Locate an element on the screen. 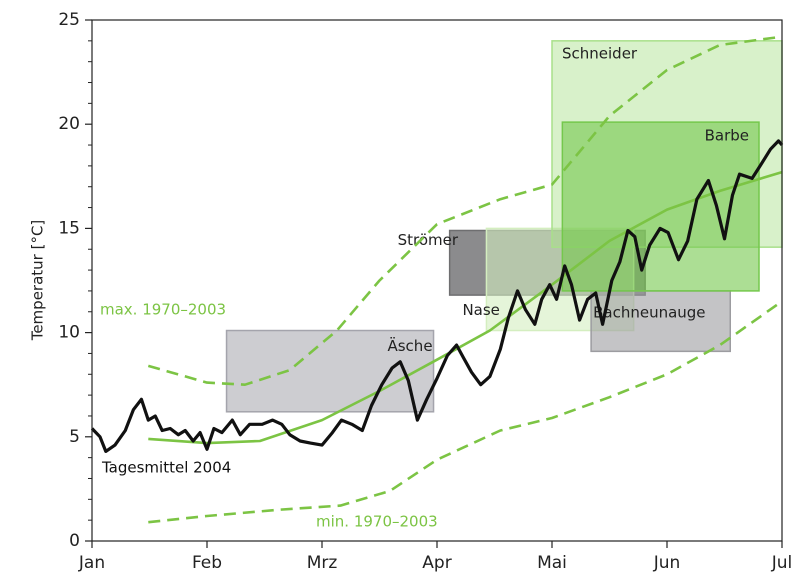 Image resolution: width=801 pixels, height=574 pixels. x-tick-label: Mai is located at coordinates (552, 563).